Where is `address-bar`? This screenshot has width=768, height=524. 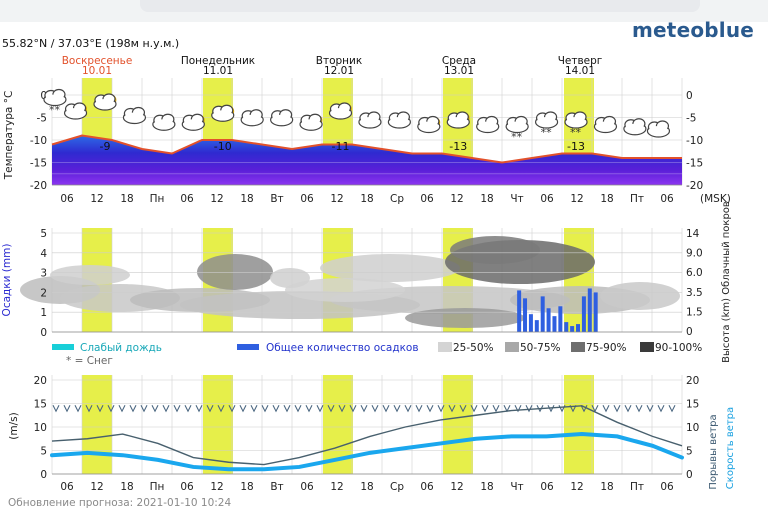
address-bar is located at coordinates (420, 6).